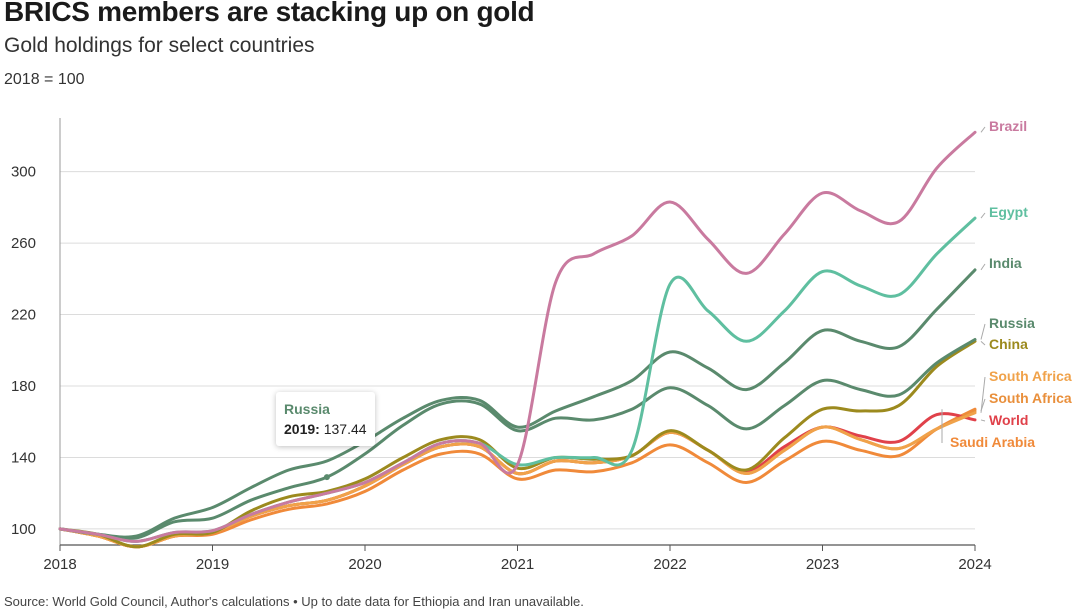 The image size is (1083, 613). Describe the element at coordinates (23, 243) in the screenshot. I see `y-tick-label: 260` at that location.